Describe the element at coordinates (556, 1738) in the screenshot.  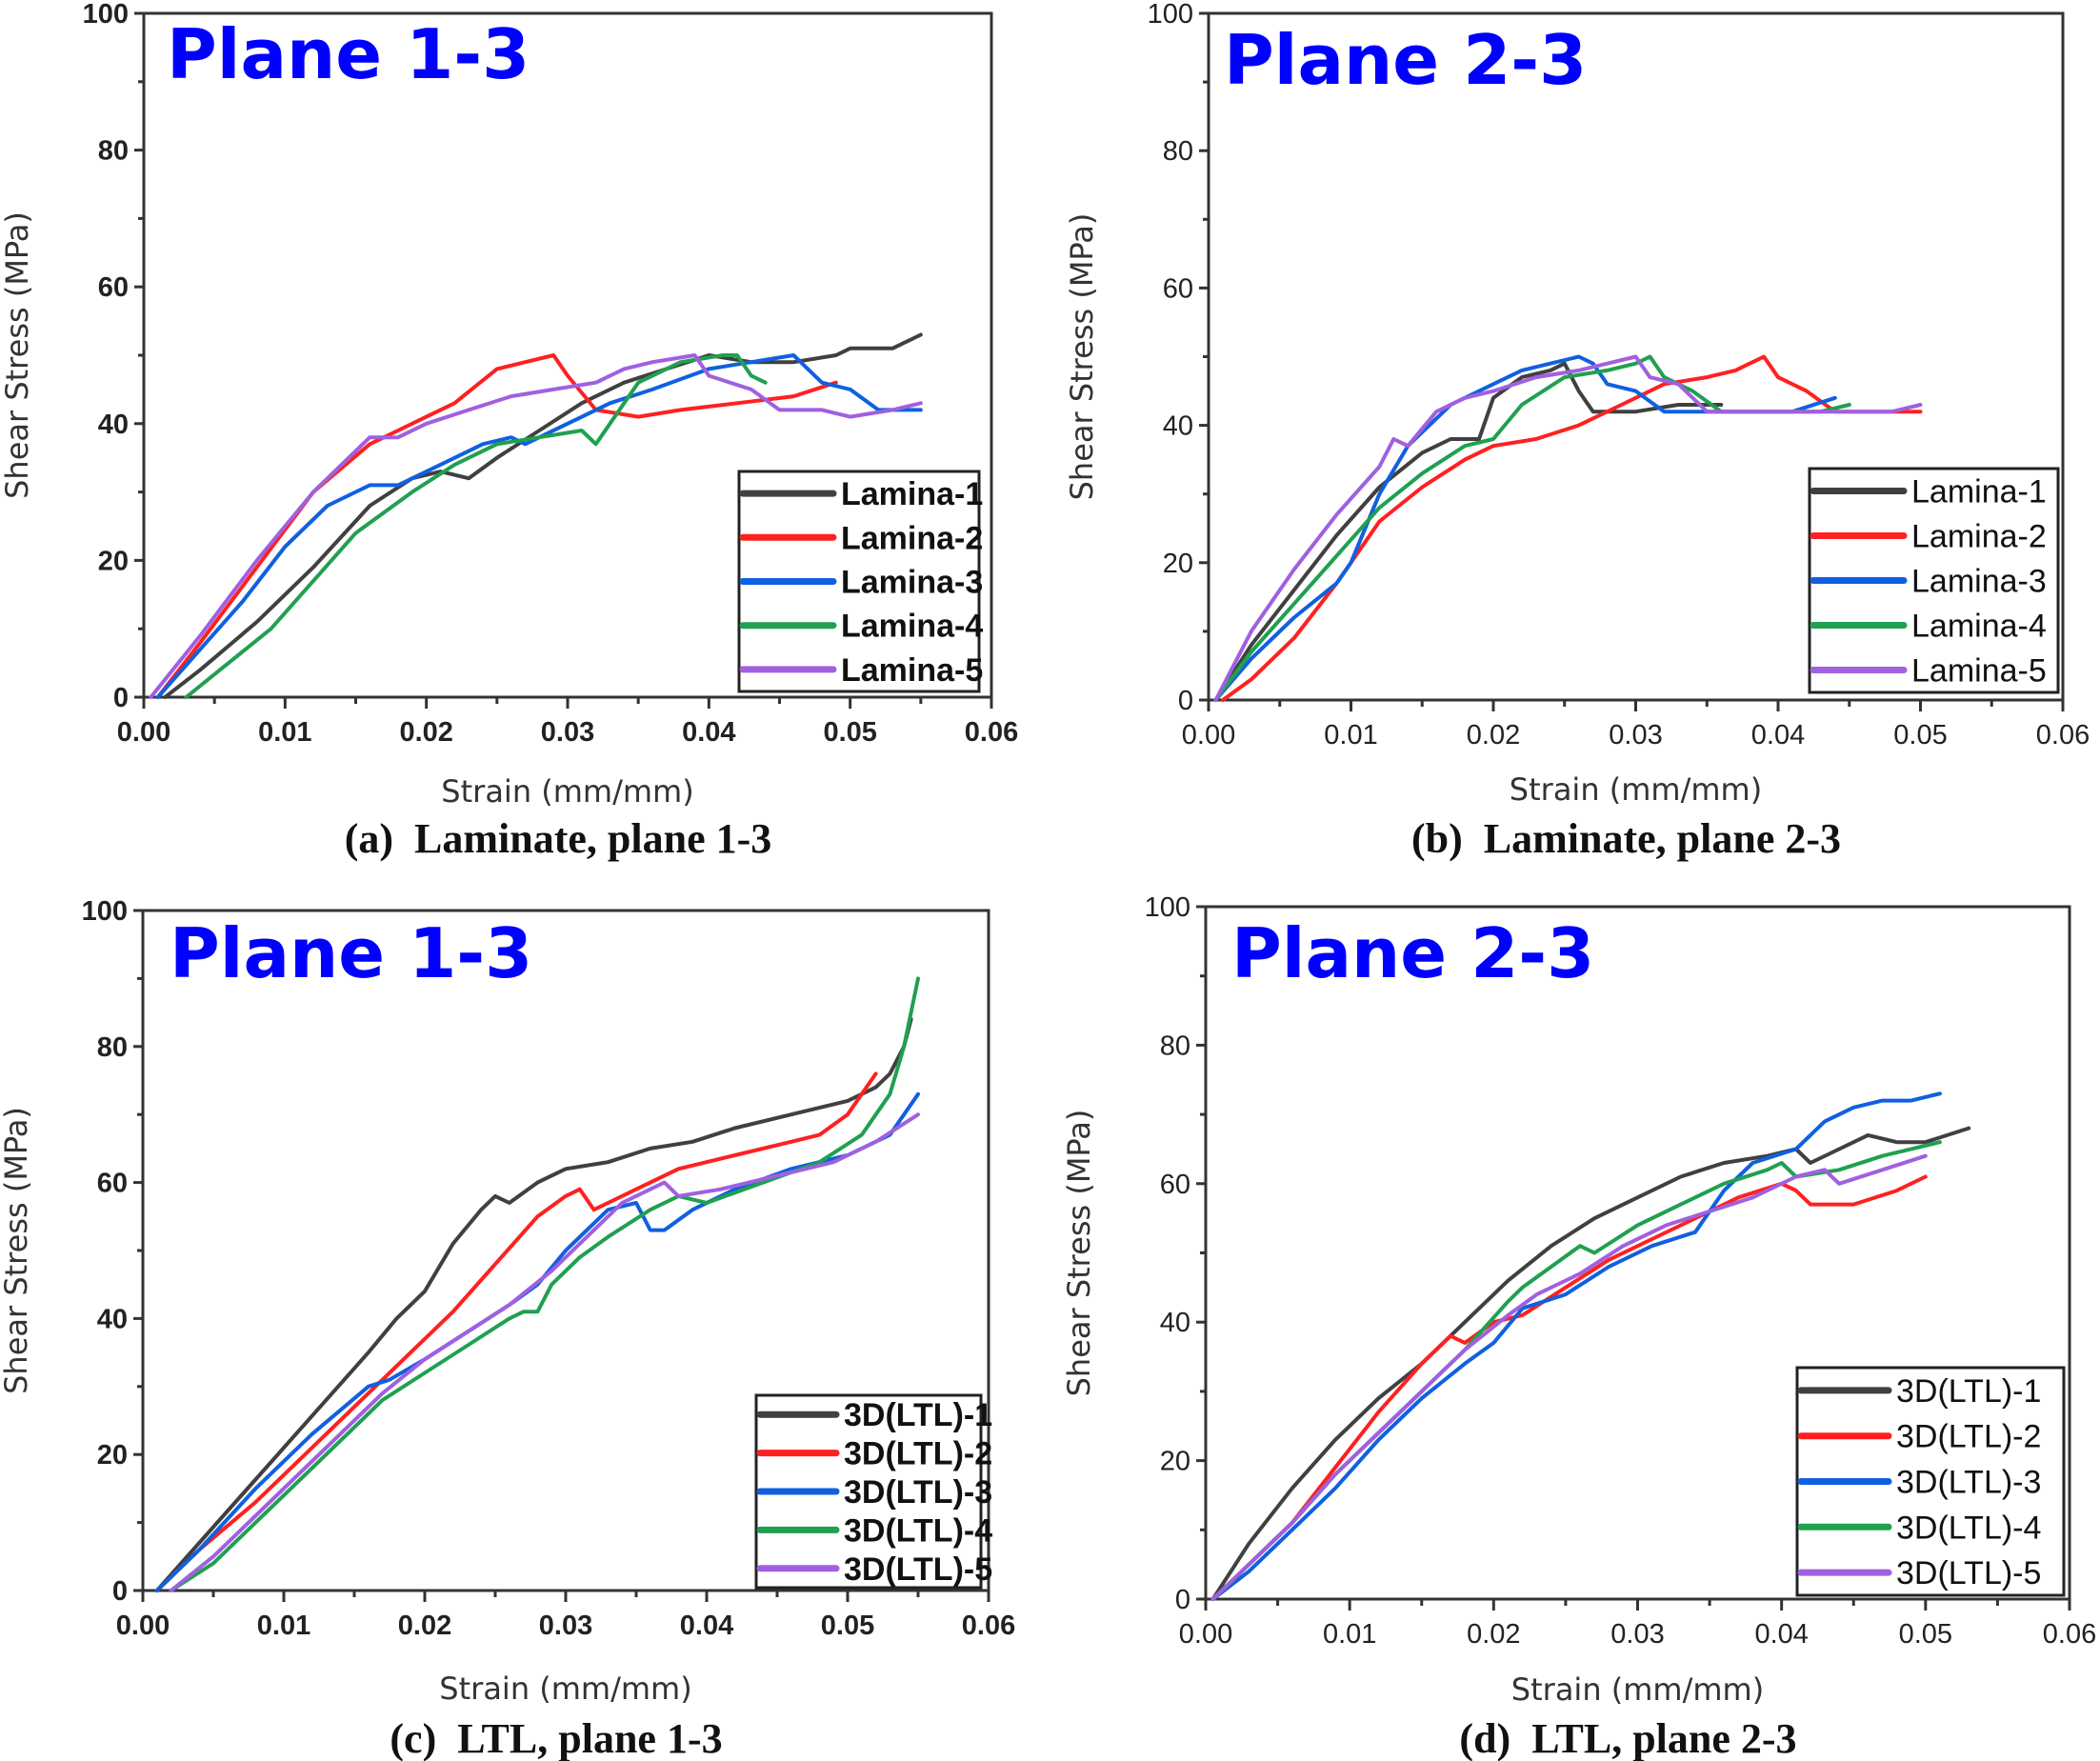
I see `figure-caption: (c) LTL, plane 1-3` at that location.